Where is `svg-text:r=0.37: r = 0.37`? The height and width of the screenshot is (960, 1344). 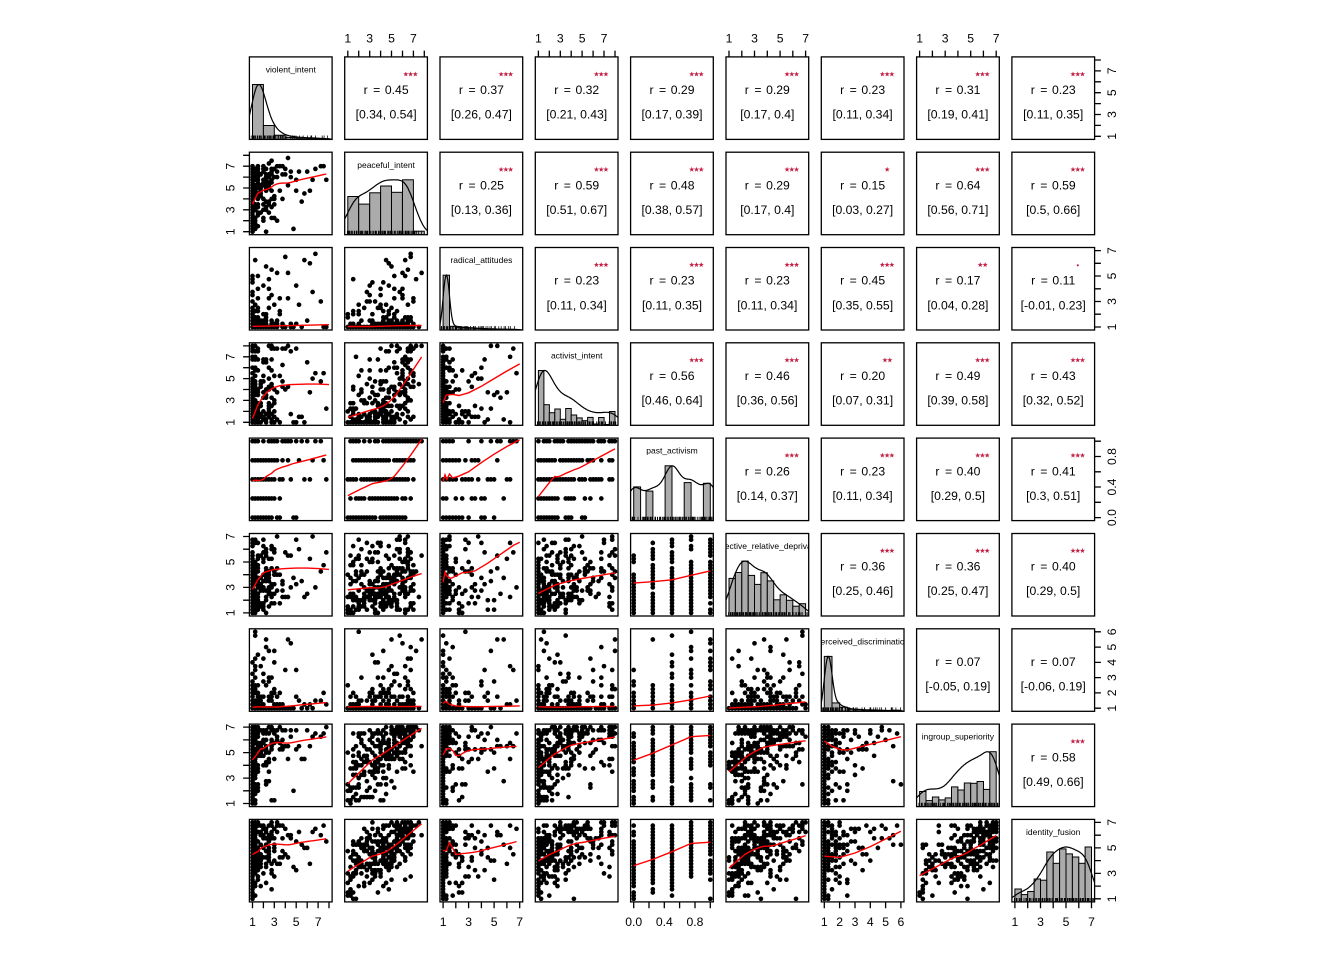 svg-text:r=0.37: r = 0.37 is located at coordinates (481, 90).